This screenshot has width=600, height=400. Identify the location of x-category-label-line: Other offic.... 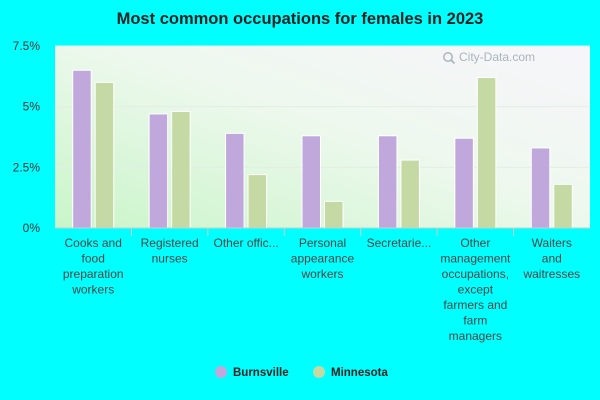
(246, 243).